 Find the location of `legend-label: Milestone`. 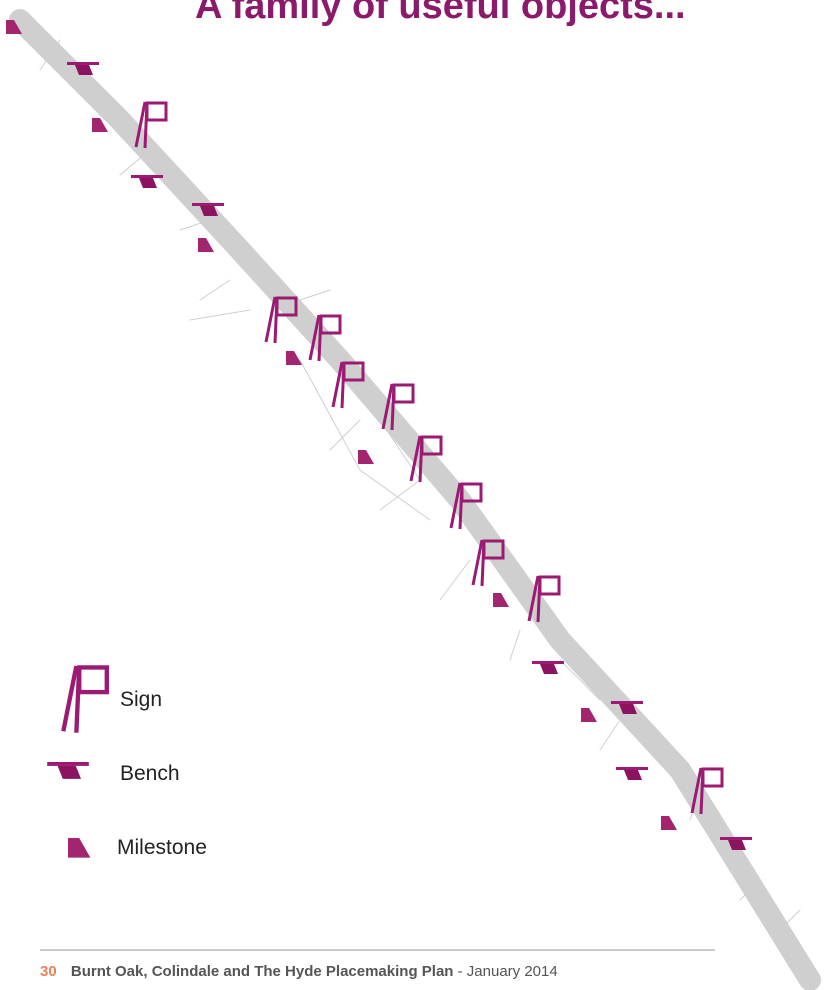

legend-label: Milestone is located at coordinates (162, 847).